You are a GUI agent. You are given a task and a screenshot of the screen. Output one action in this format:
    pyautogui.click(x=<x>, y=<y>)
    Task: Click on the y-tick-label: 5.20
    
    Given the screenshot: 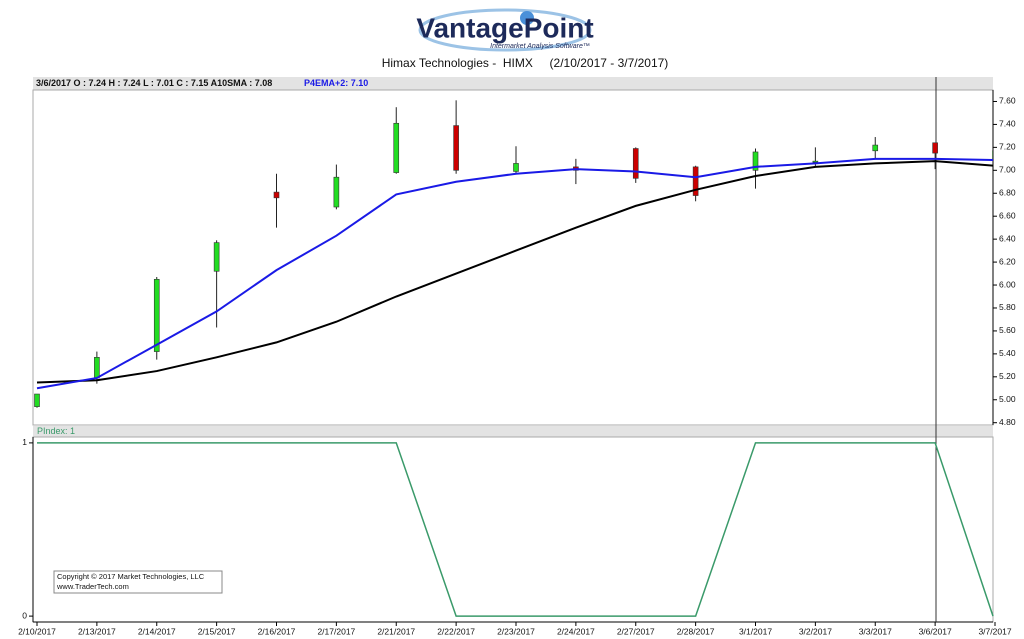 What is the action you would take?
    pyautogui.click(x=1007, y=376)
    